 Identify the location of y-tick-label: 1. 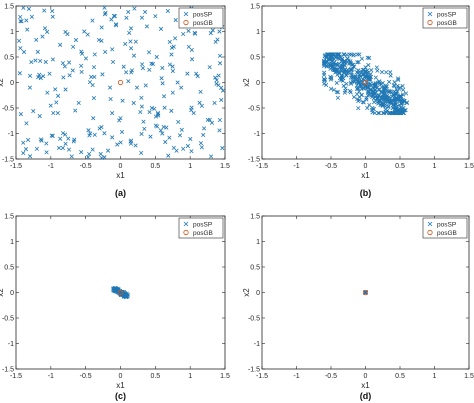
(12, 242).